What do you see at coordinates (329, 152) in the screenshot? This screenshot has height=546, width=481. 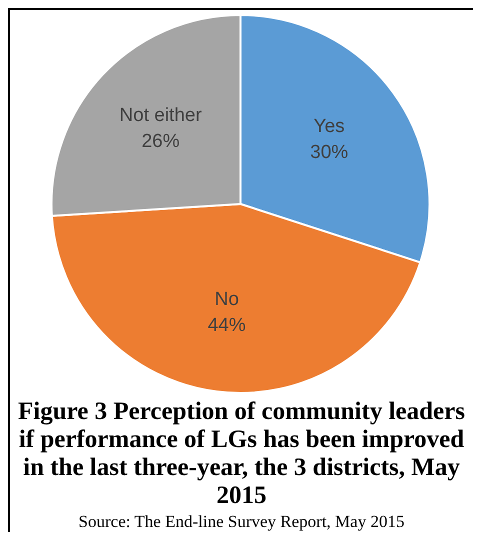 I see `data-label: 30%` at bounding box center [329, 152].